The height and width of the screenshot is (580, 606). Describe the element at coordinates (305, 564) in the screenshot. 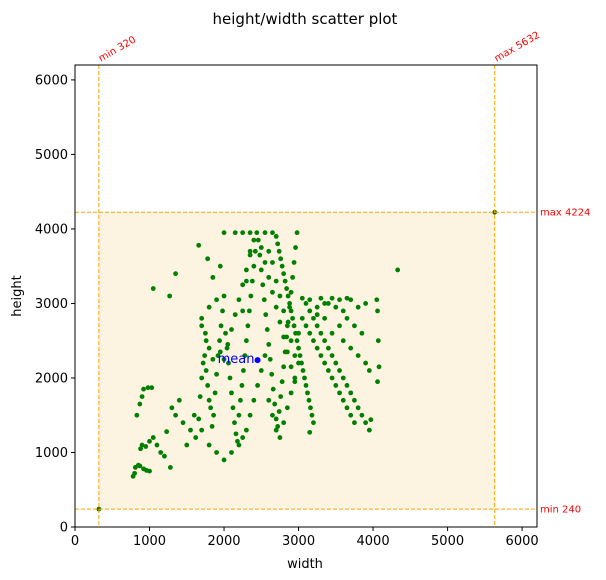

I see `x-axis-label: width` at that location.